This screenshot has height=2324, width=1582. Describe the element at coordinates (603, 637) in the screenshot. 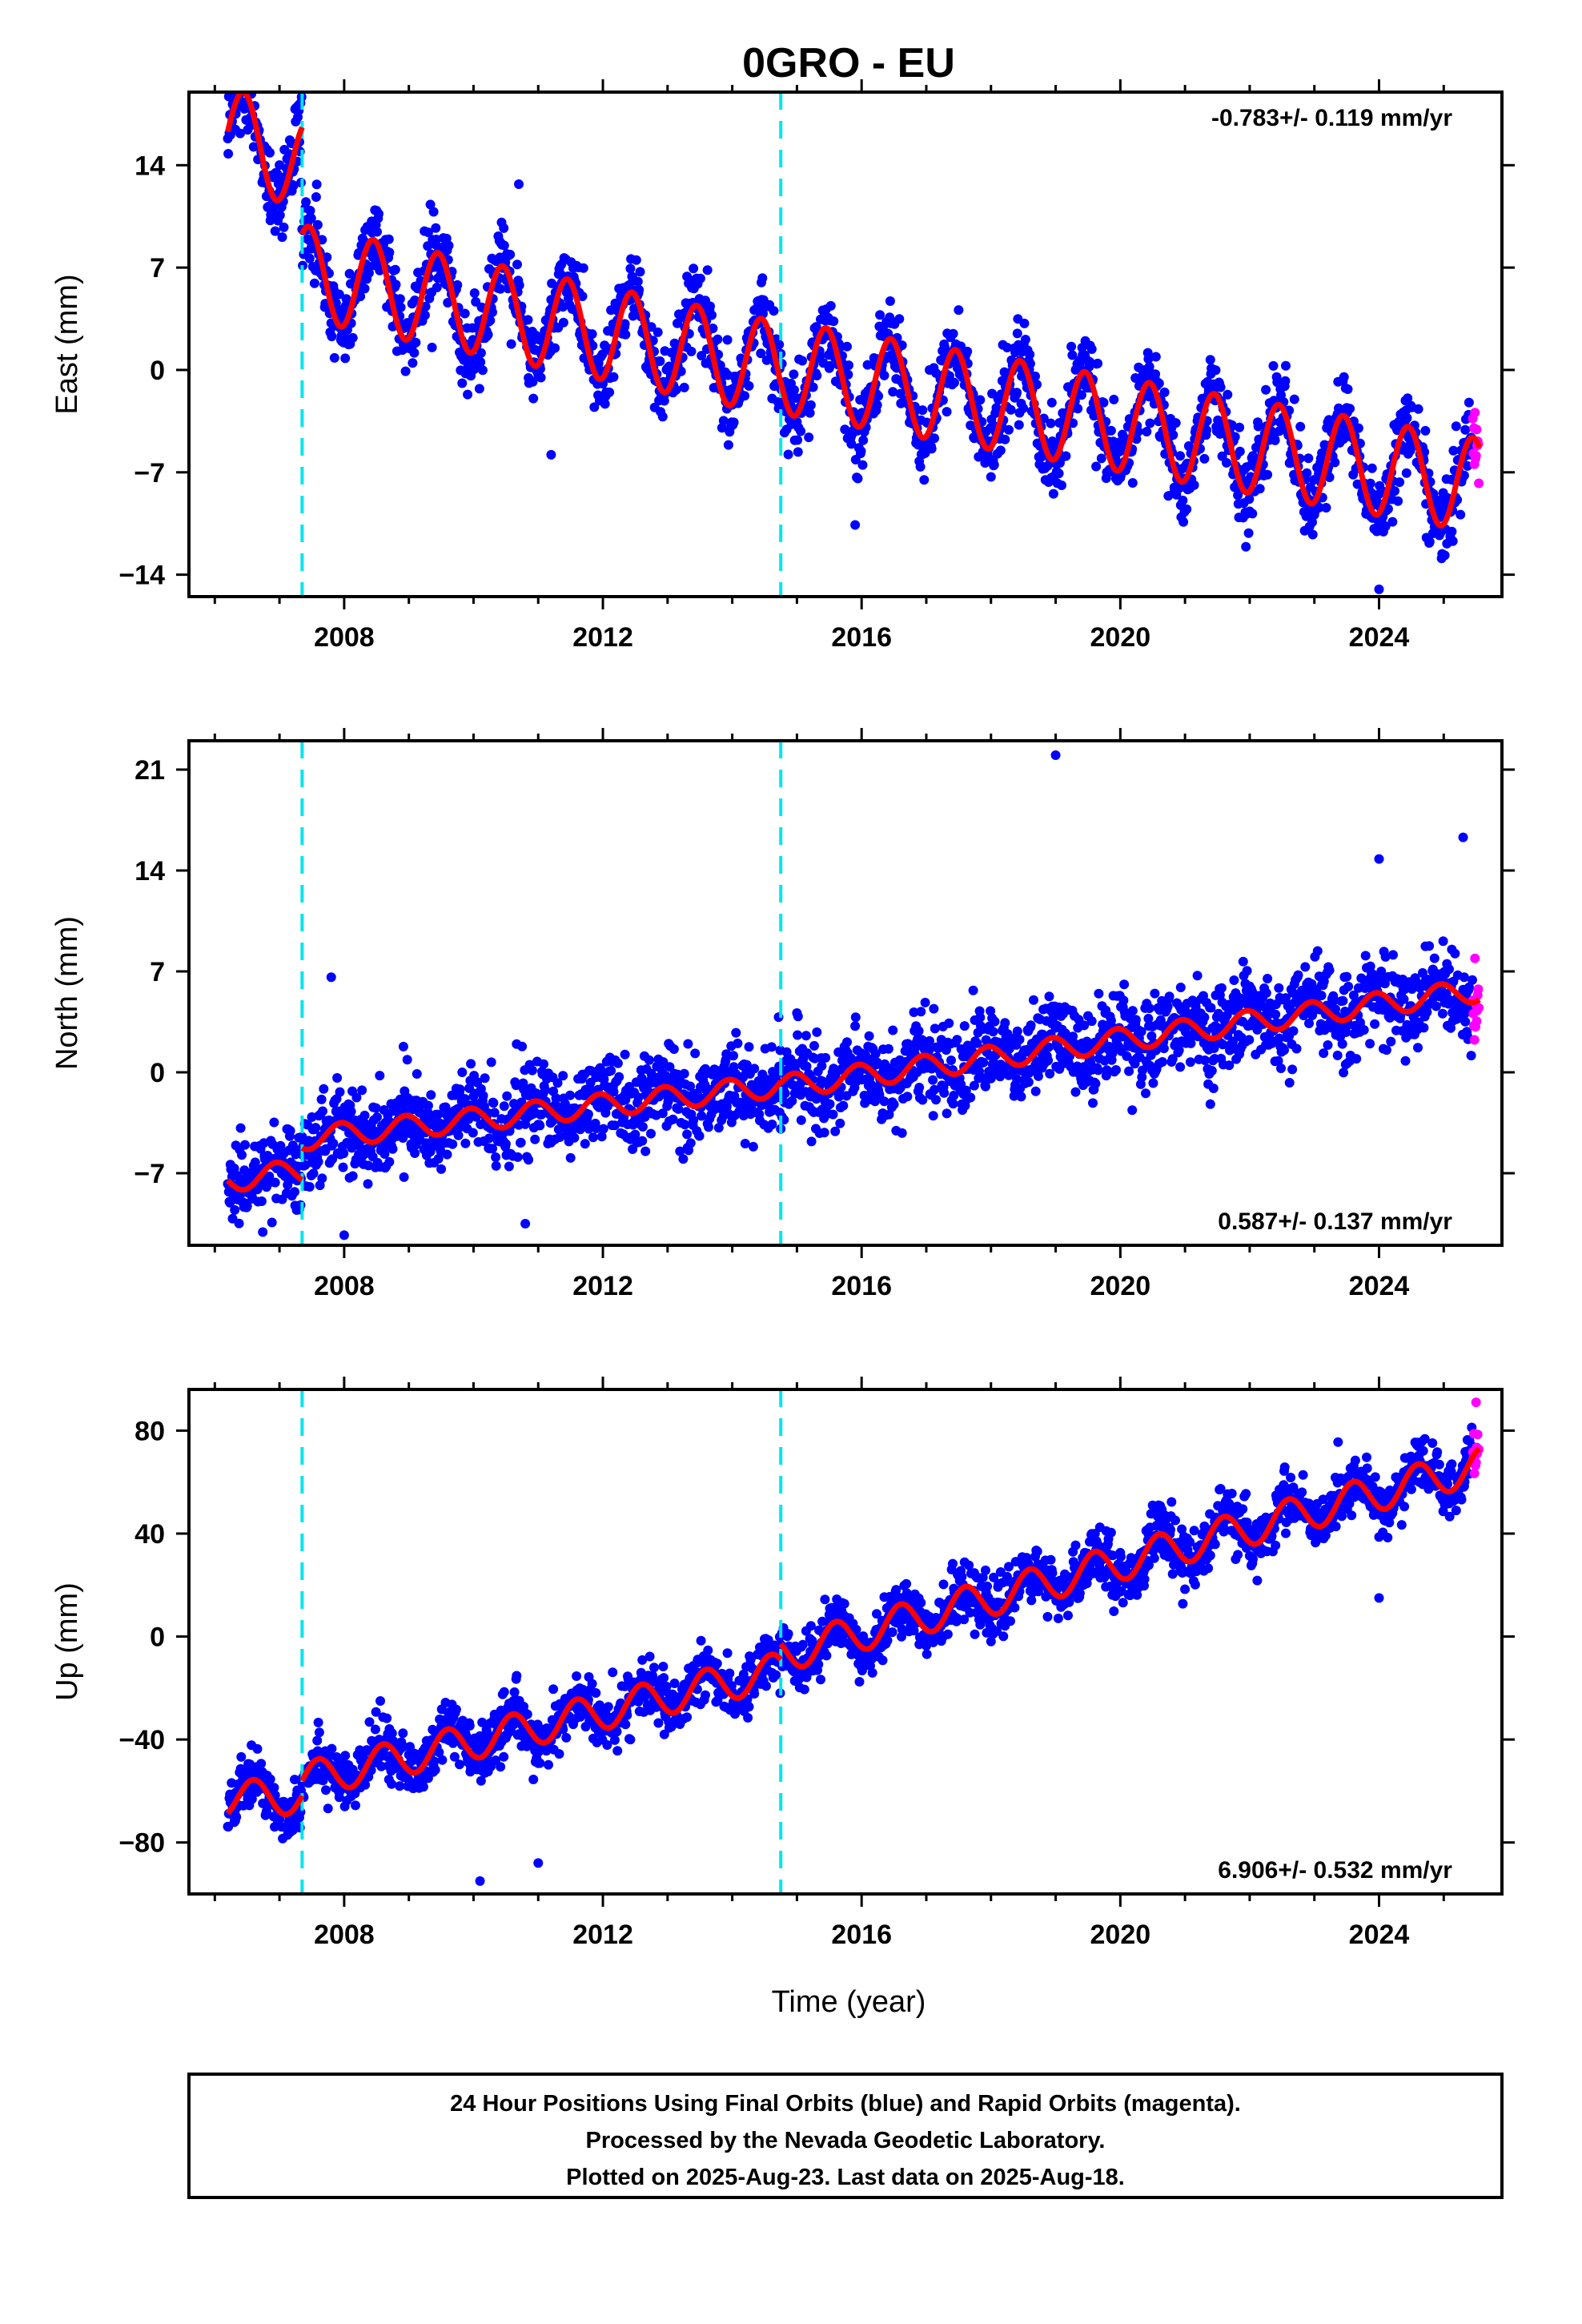

I see `x-tick-label: 2012` at that location.